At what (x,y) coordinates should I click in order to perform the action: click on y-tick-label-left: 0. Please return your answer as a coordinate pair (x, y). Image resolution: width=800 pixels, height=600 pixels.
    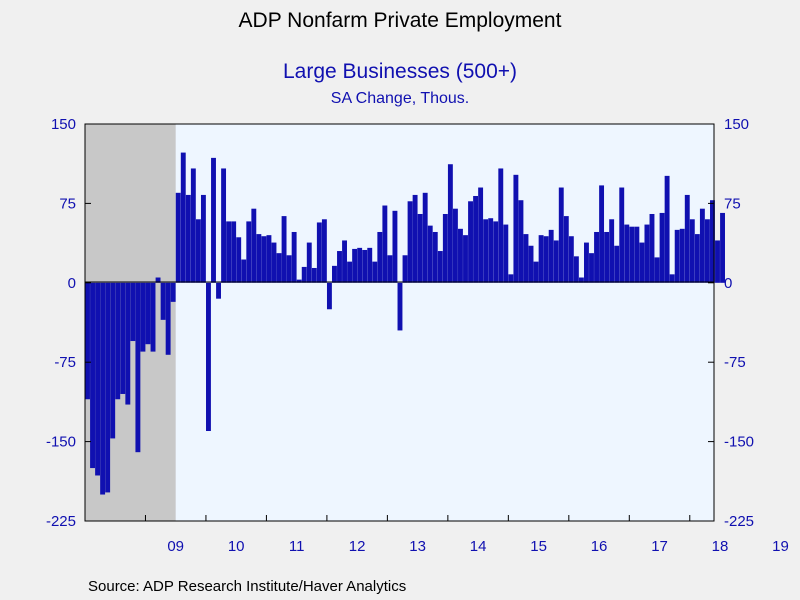
    Looking at the image, I should click on (72, 283).